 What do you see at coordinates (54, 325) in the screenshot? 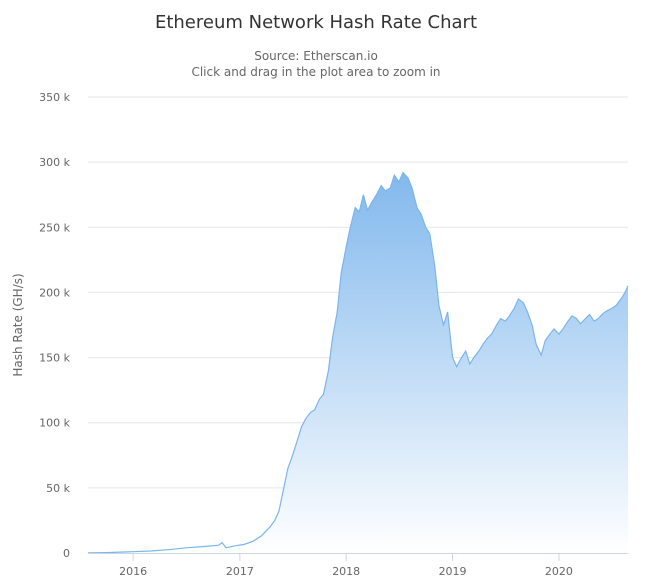
I see `y-axis-tick-labels: 0 50 k 100 k 150 k 200 k 250 k 300 k 350 k` at bounding box center [54, 325].